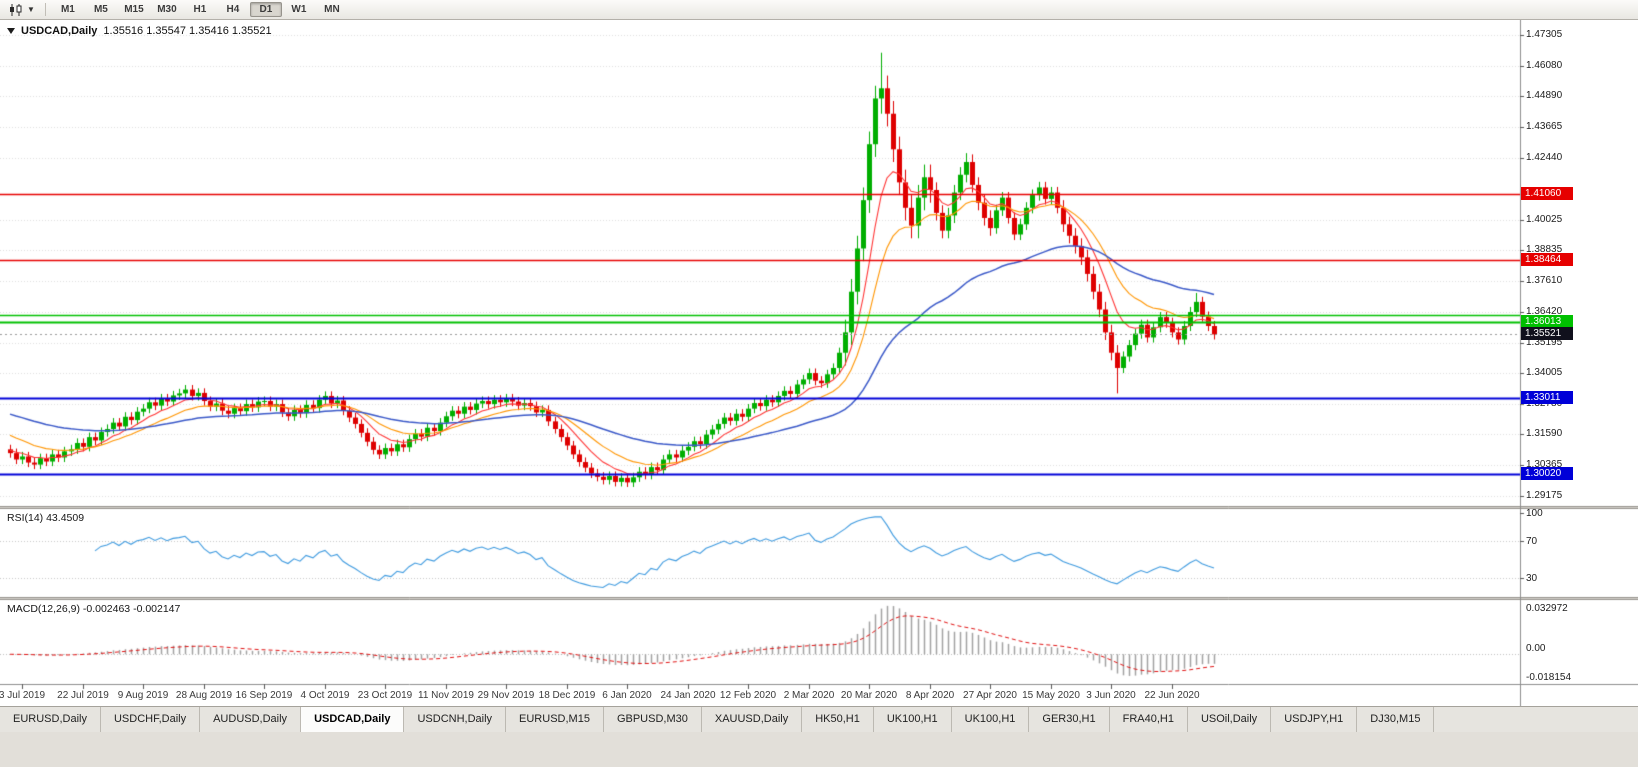 The width and height of the screenshot is (1638, 767). I want to click on time-axis-label: 3 Jul 2019, so click(23, 695).